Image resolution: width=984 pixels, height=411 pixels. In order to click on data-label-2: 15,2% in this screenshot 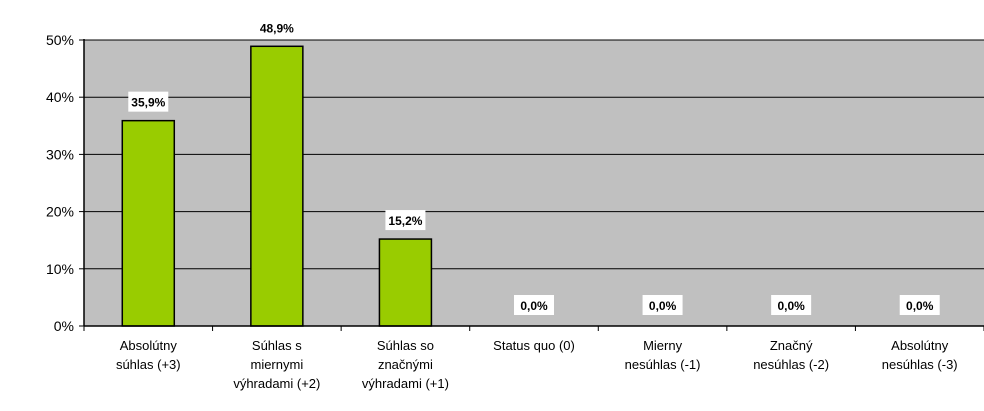, I will do `click(405, 220)`.